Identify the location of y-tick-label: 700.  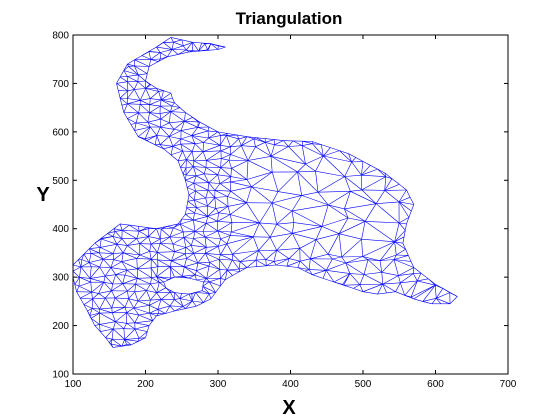
(60, 84).